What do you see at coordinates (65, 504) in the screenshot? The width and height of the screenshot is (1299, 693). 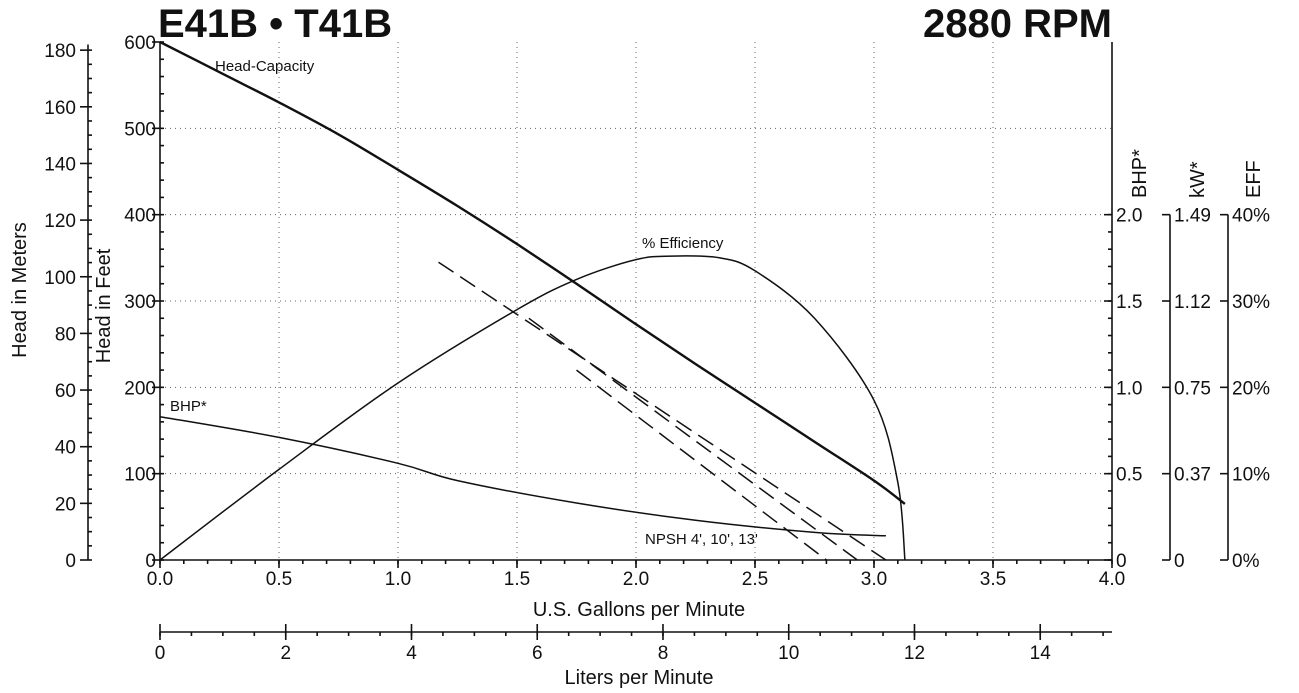 I see `y-meters-tick-label: 20` at bounding box center [65, 504].